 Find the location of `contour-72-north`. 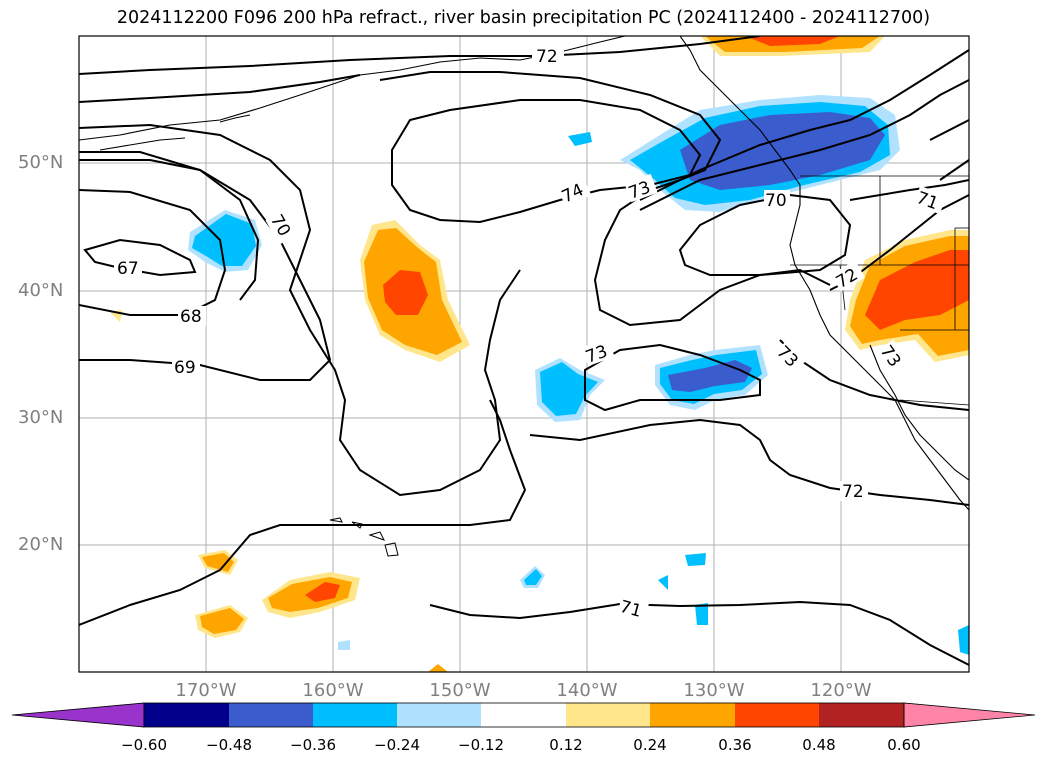

contour-72-north is located at coordinates (420, 55).